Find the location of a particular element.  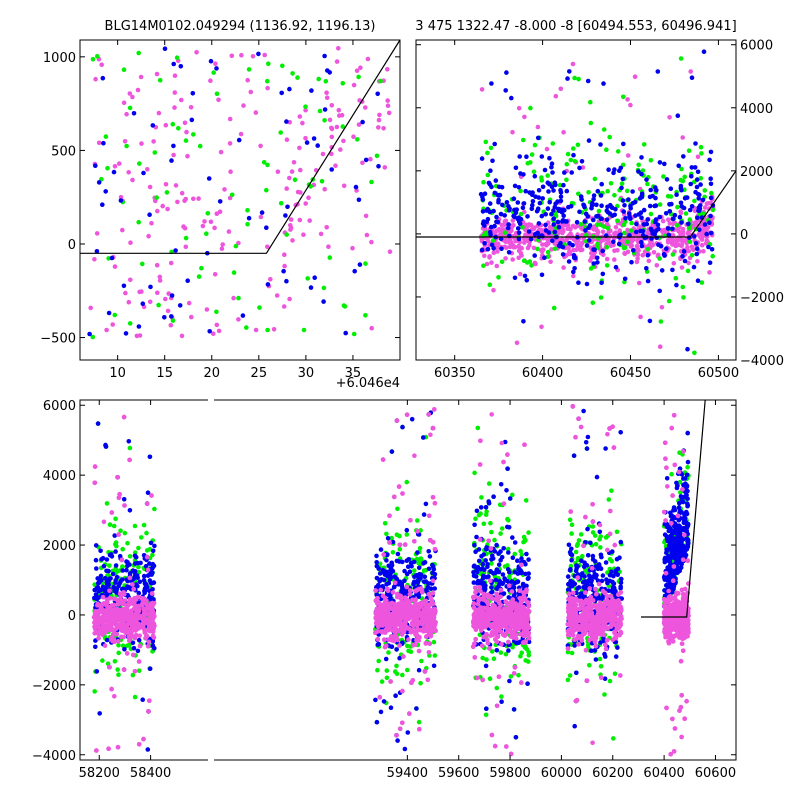

x-tick-label: 60350 is located at coordinates (454, 373).